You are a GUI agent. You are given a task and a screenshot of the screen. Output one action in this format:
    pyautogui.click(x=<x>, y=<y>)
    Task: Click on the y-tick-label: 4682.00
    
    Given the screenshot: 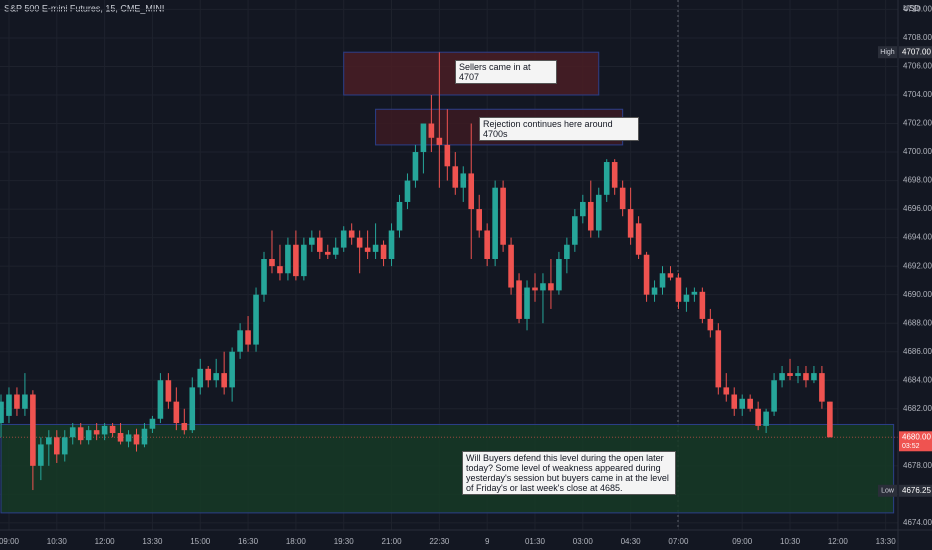 What is the action you would take?
    pyautogui.click(x=917, y=408)
    